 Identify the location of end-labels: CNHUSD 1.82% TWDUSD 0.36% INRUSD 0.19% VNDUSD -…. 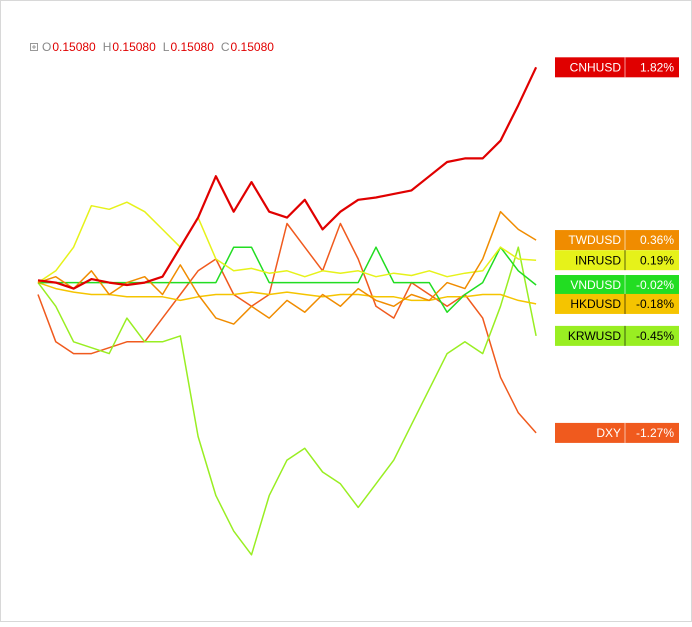
(617, 250).